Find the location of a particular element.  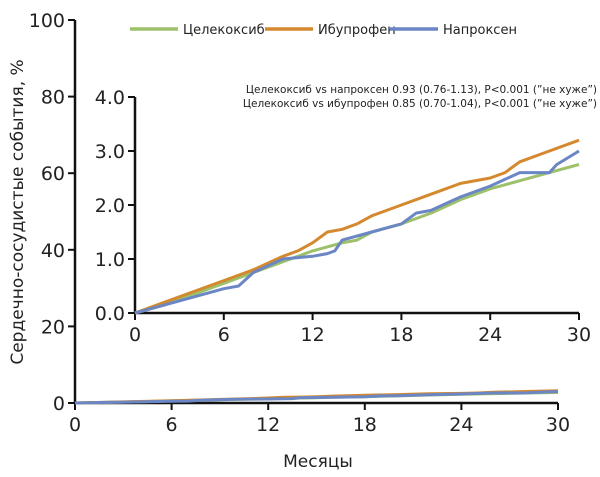

main-x-tick-label: 24 is located at coordinates (461, 425).